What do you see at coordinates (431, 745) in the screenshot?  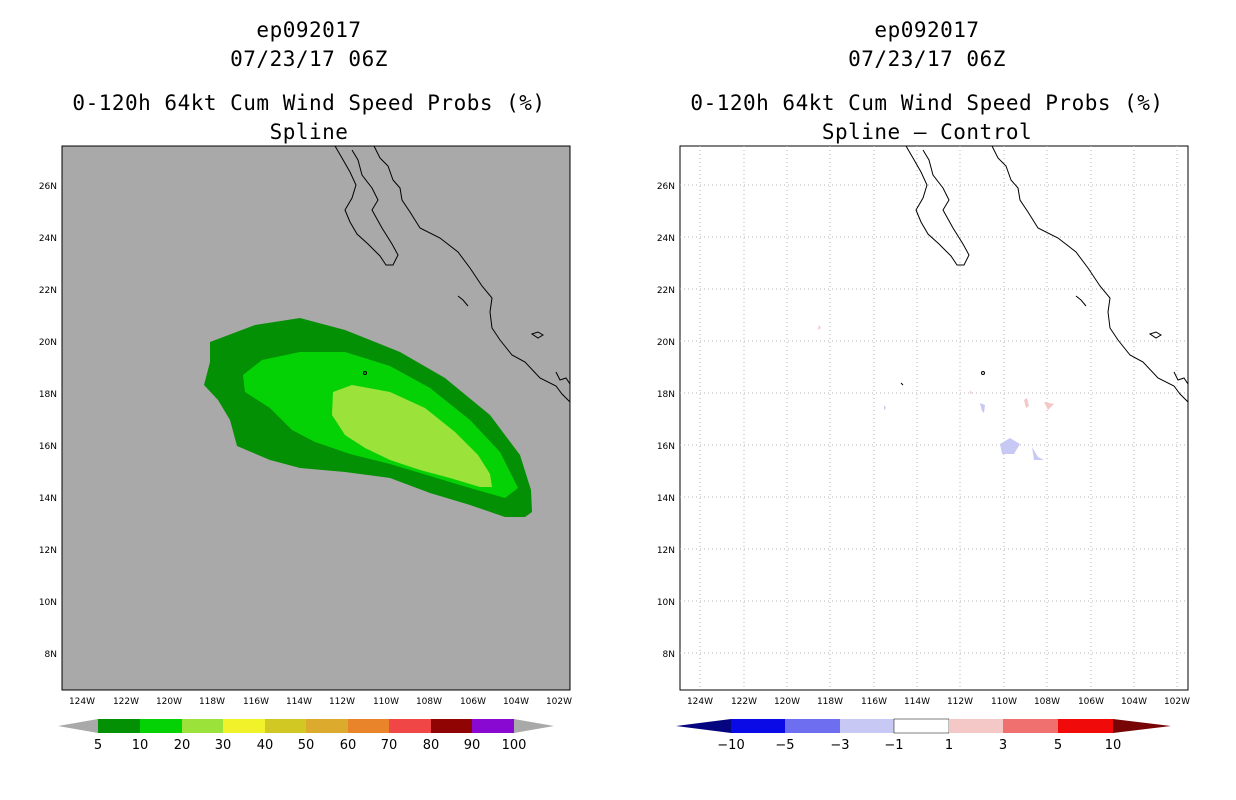 I see `colorbar-label: 80` at bounding box center [431, 745].